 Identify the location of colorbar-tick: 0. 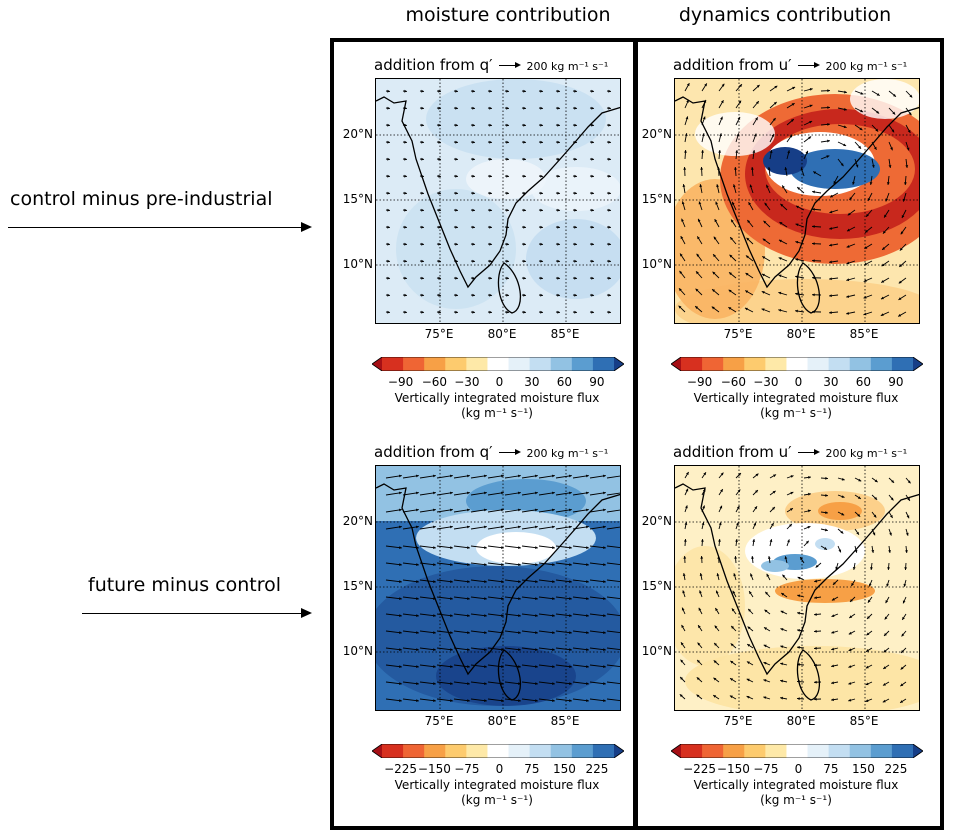
(499, 769).